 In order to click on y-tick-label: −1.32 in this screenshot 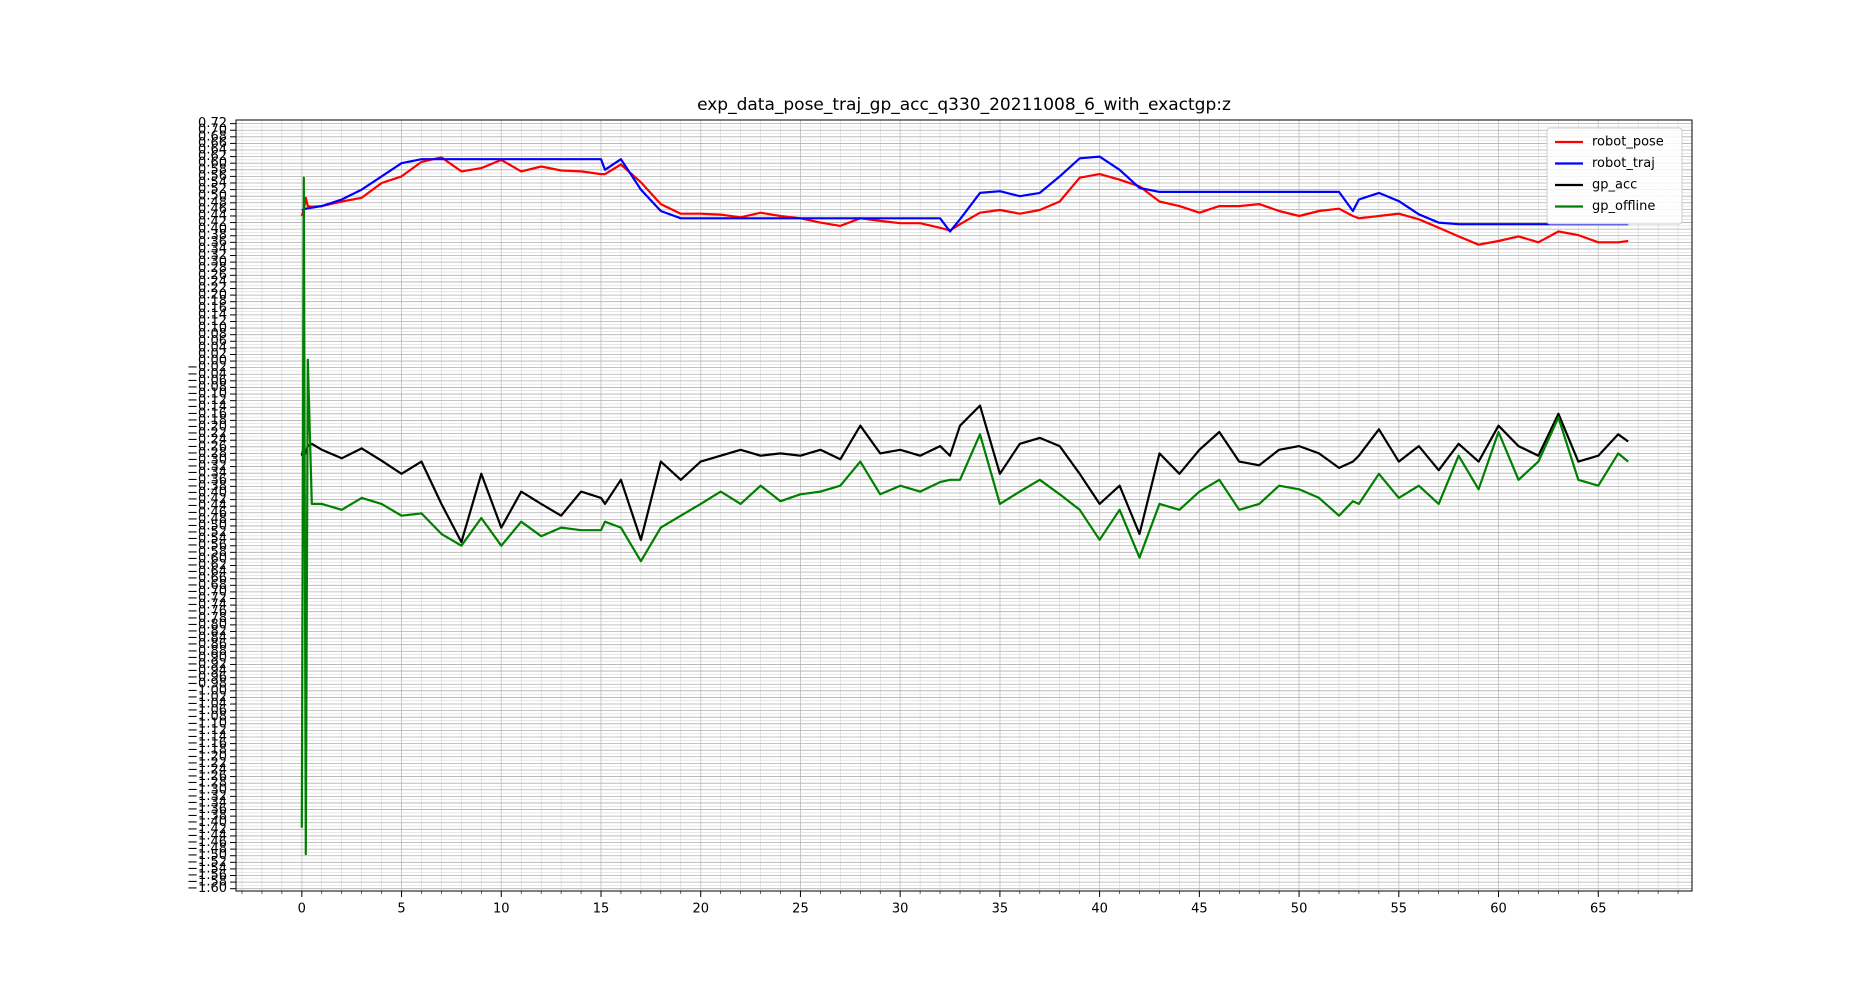, I will do `click(207, 796)`.